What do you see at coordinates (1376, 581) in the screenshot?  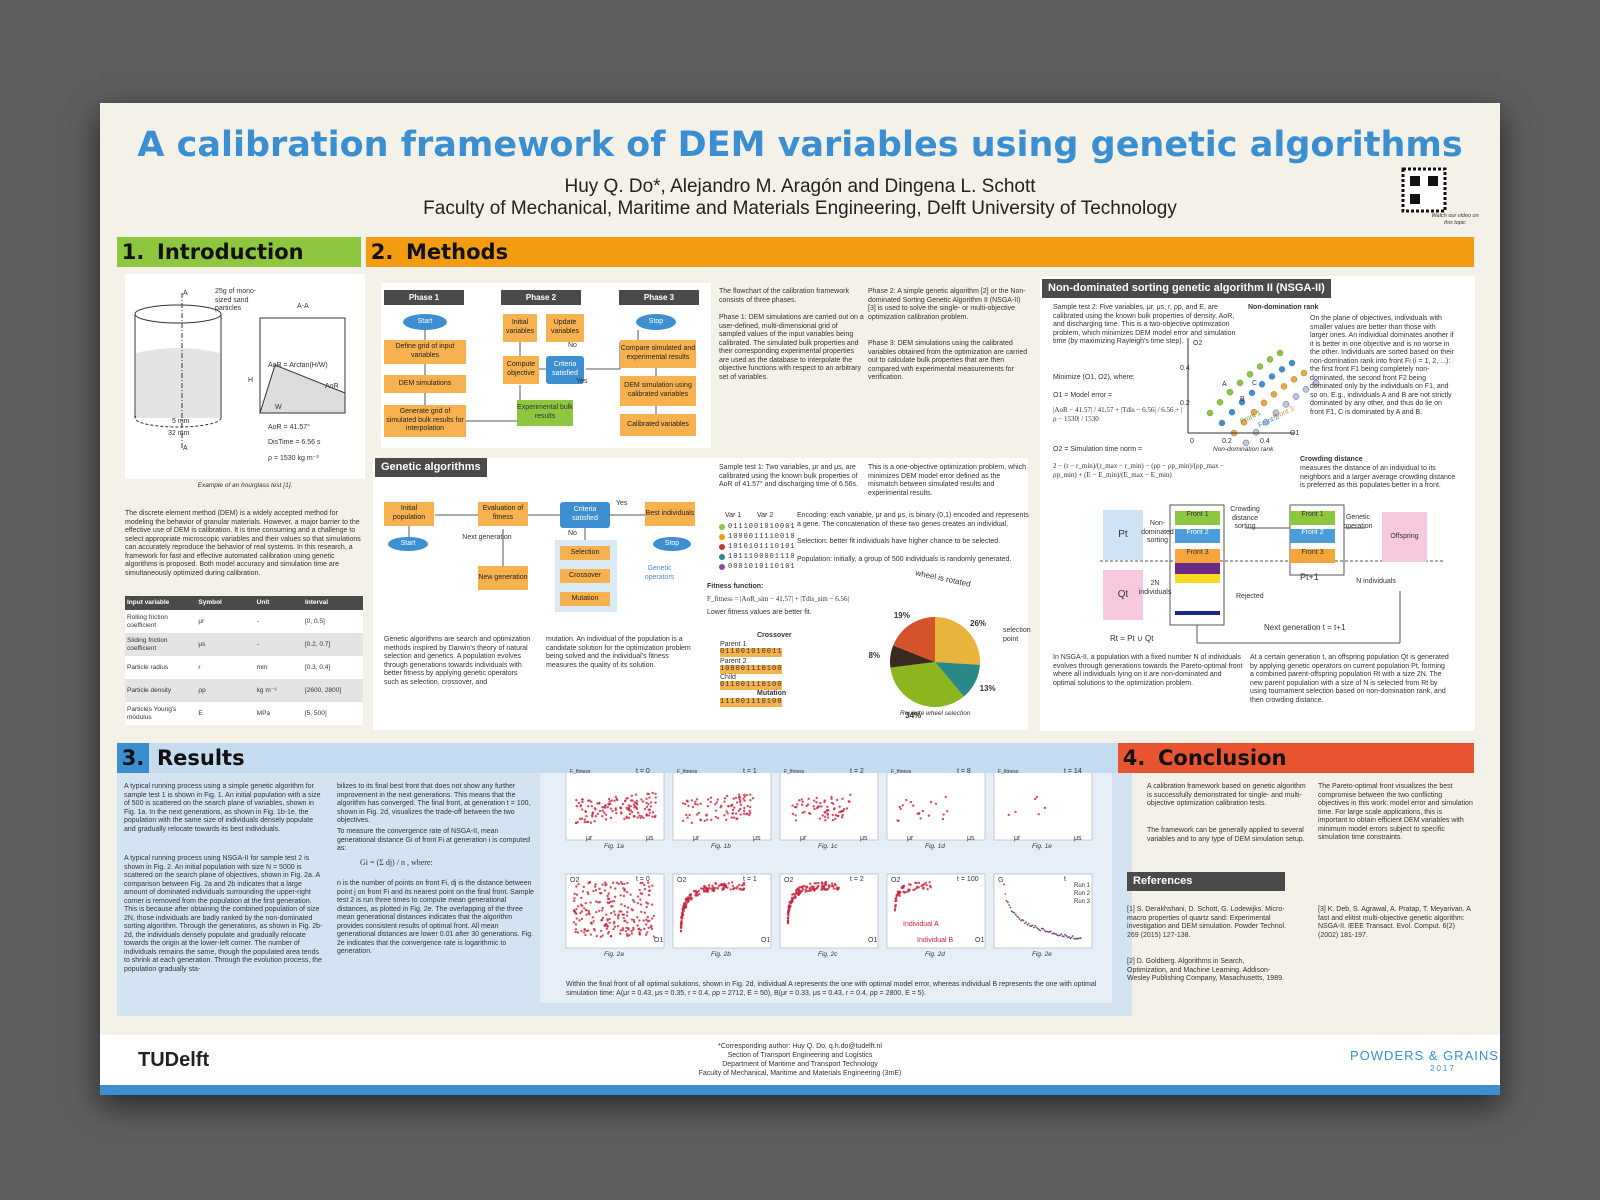 I see `diagram-n: N individuals` at bounding box center [1376, 581].